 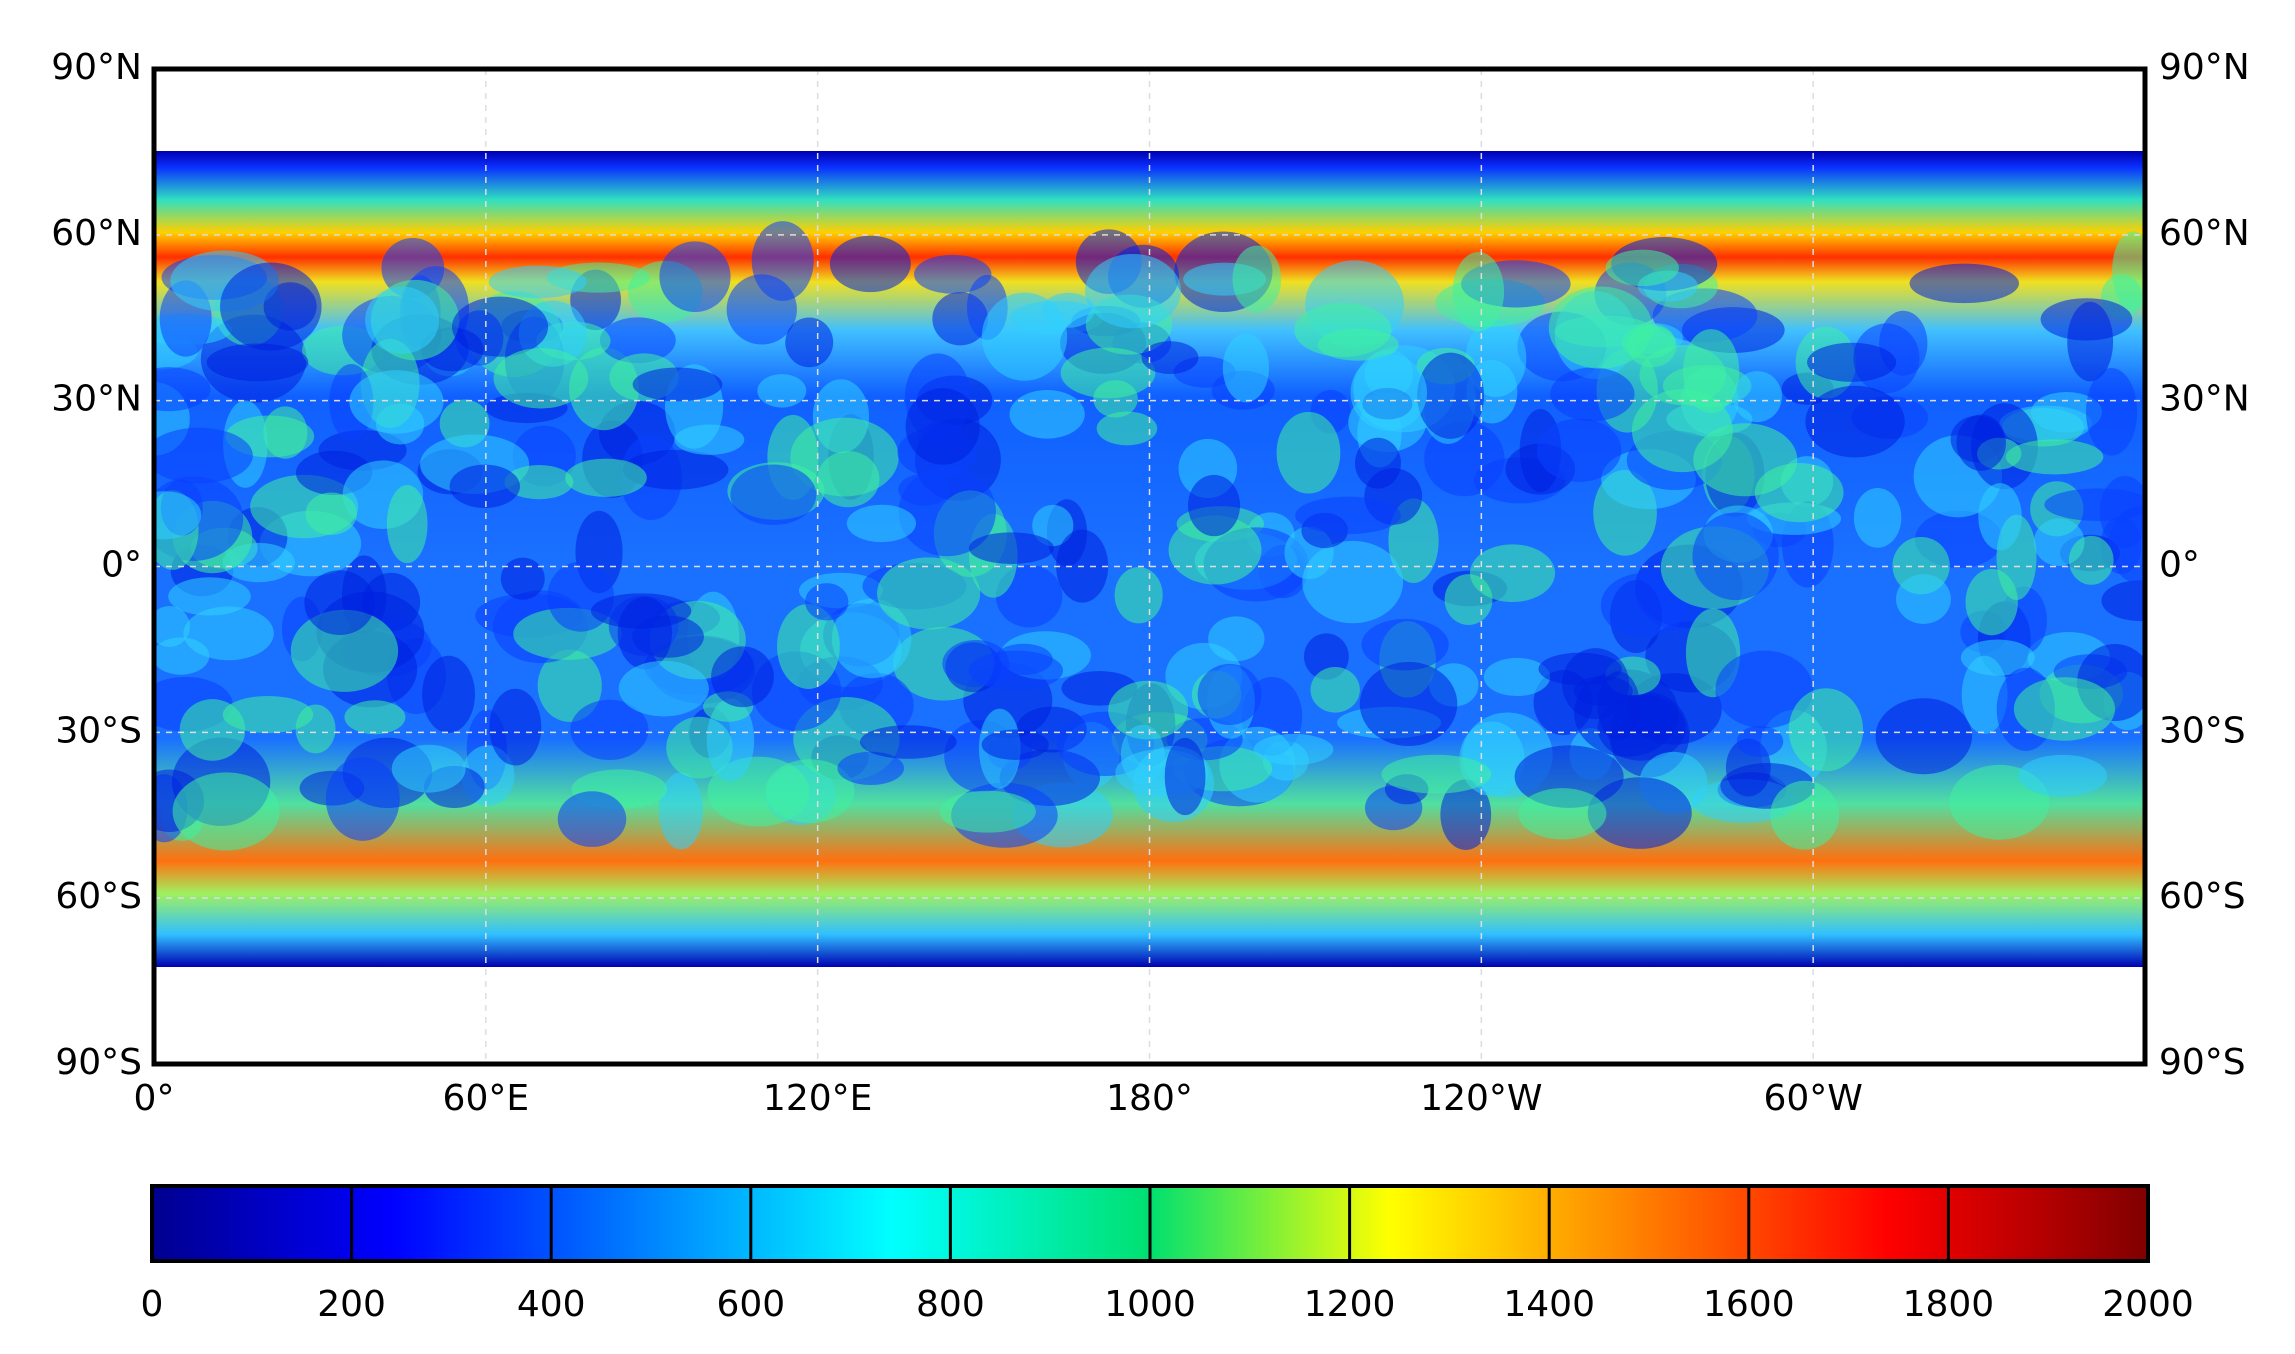 I want to click on colorbar-tick-label: 600, so click(x=750, y=1304).